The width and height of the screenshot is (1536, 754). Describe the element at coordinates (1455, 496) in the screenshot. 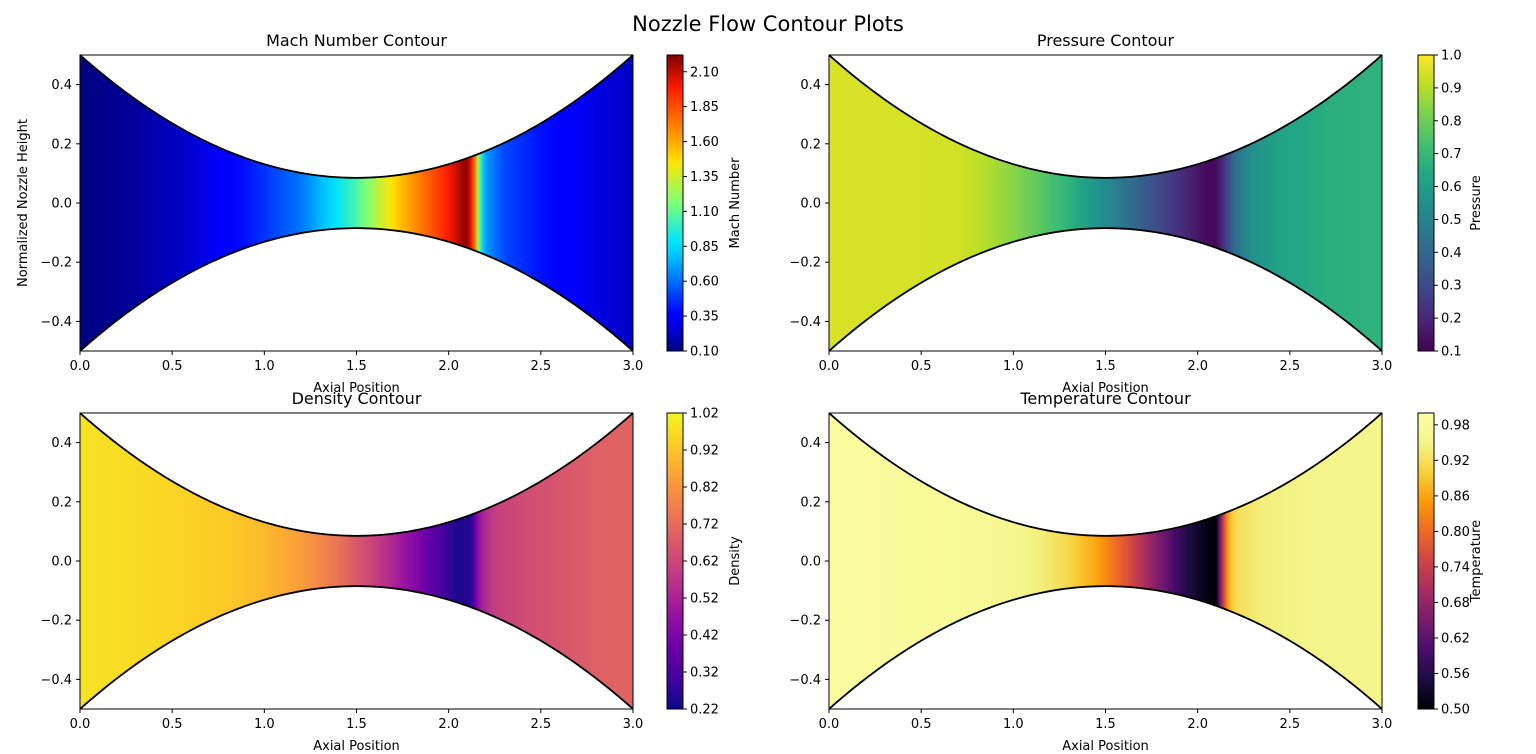

I see `colorbar-tick-label: 0.86` at that location.